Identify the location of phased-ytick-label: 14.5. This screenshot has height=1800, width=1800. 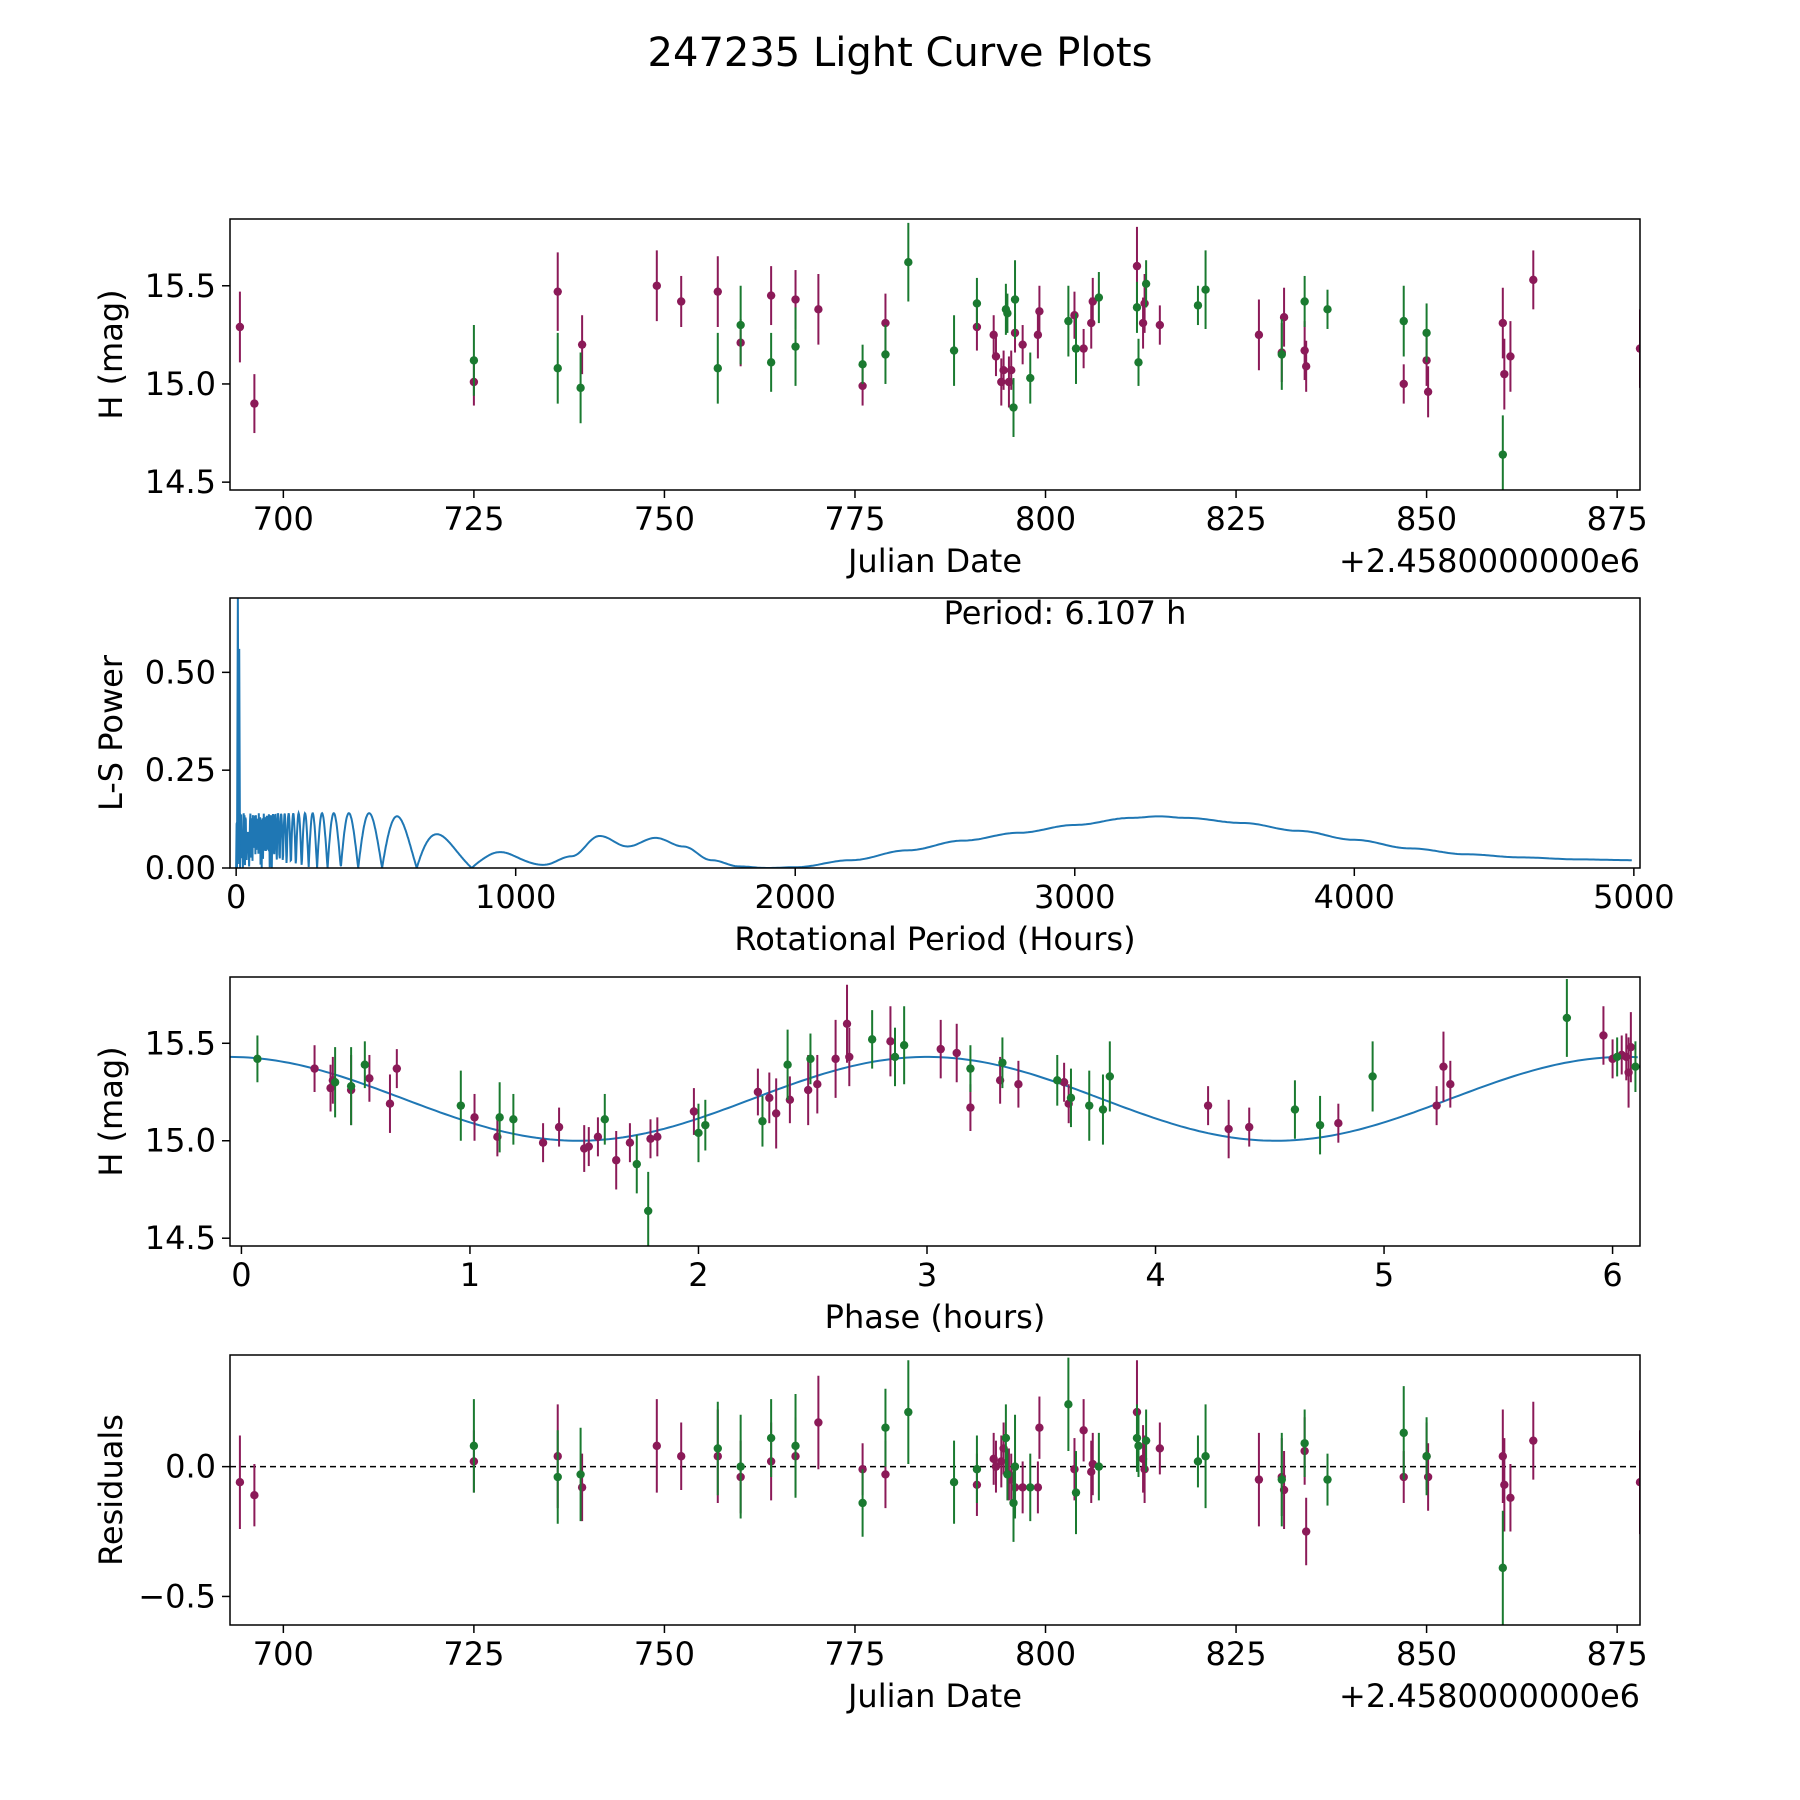
(180, 1238).